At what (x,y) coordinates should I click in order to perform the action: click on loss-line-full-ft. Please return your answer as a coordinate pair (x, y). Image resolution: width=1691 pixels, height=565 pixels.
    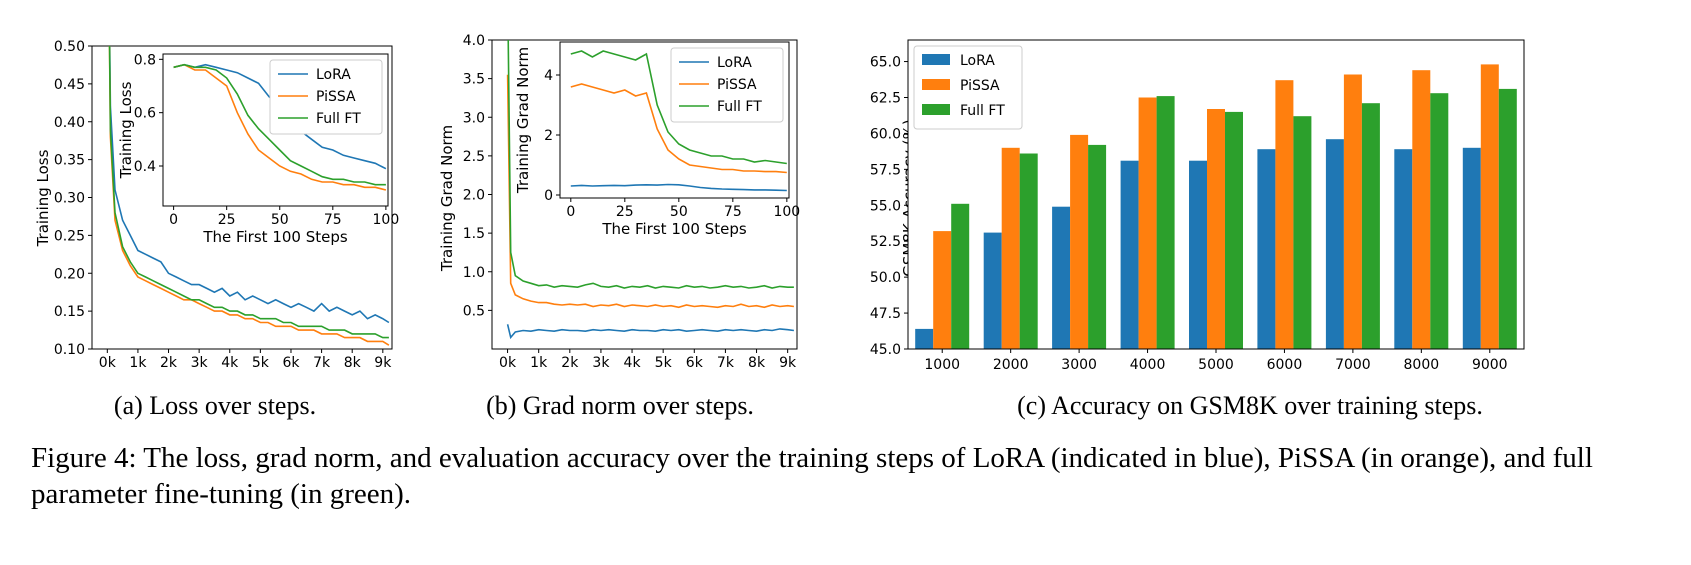
    Looking at the image, I should click on (248, 192).